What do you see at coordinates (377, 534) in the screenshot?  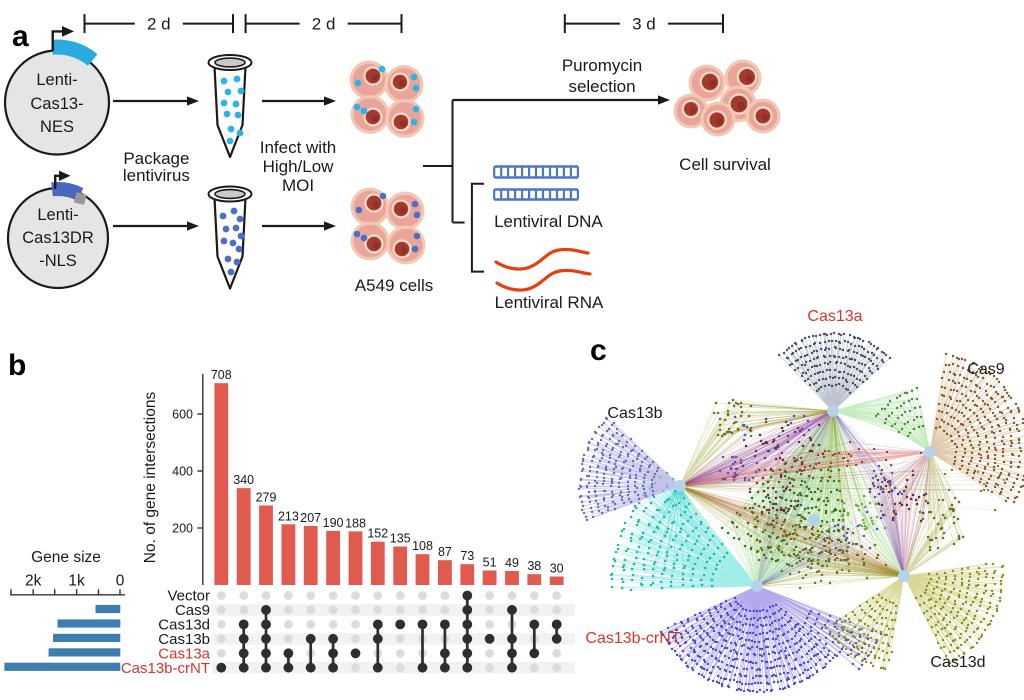 I see `svg-text: 152` at bounding box center [377, 534].